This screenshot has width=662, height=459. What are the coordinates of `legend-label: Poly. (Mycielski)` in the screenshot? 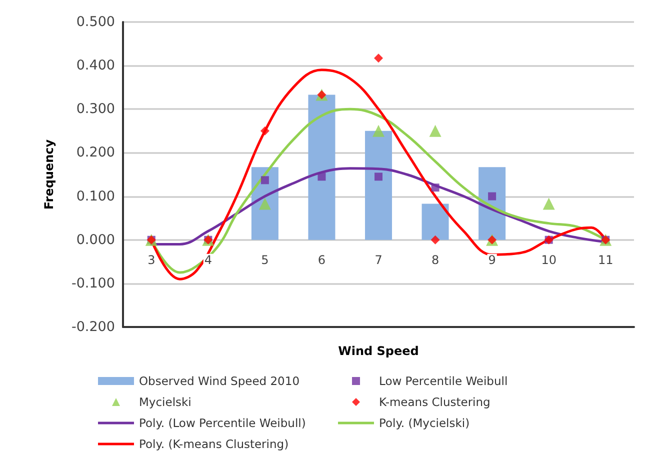 It's located at (424, 423).